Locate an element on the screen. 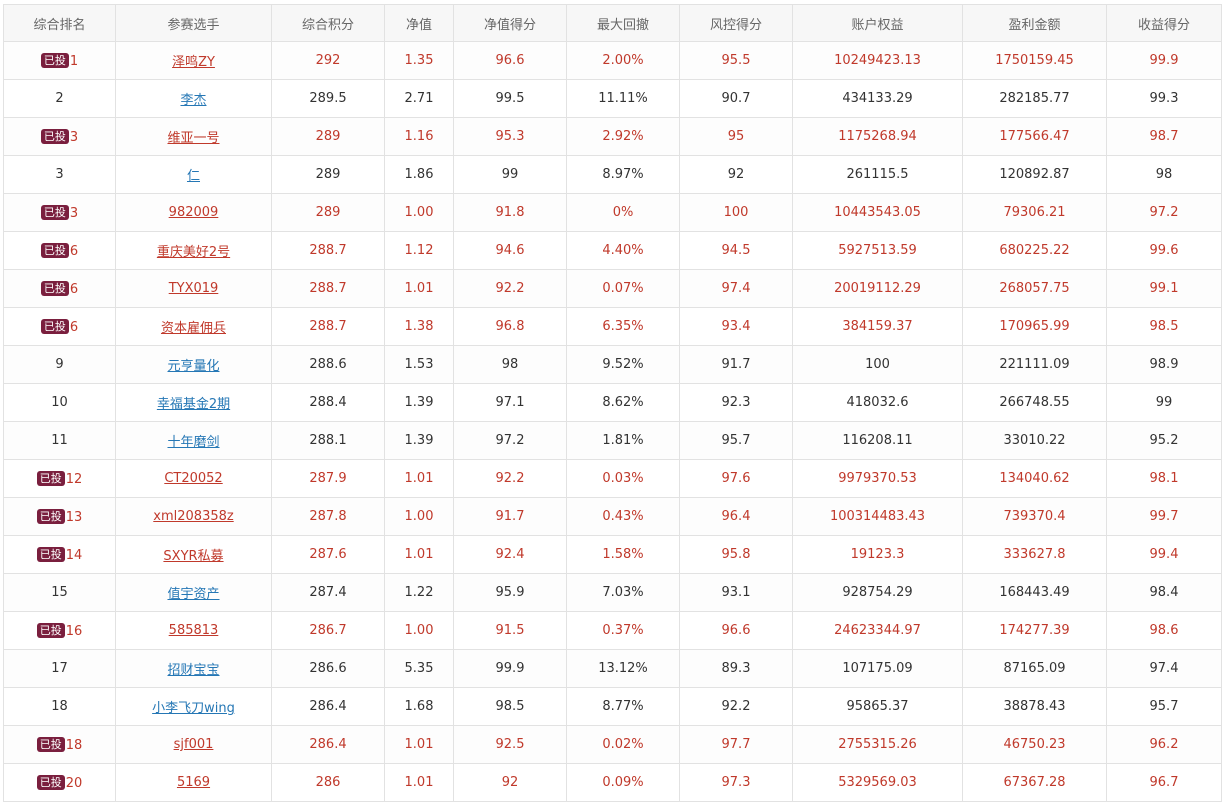  nav-score-cell: 91.7 is located at coordinates (510, 516).